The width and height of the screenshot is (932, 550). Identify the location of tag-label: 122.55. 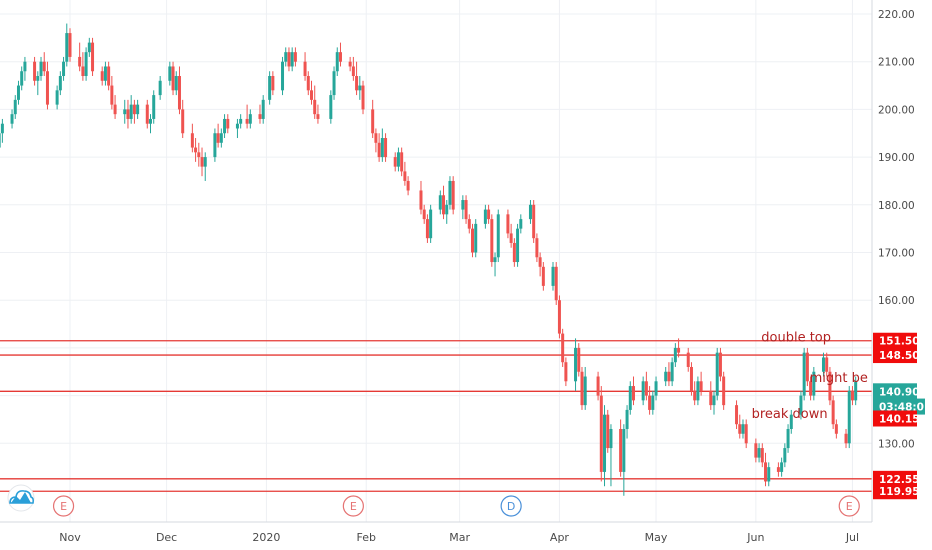
(899, 480).